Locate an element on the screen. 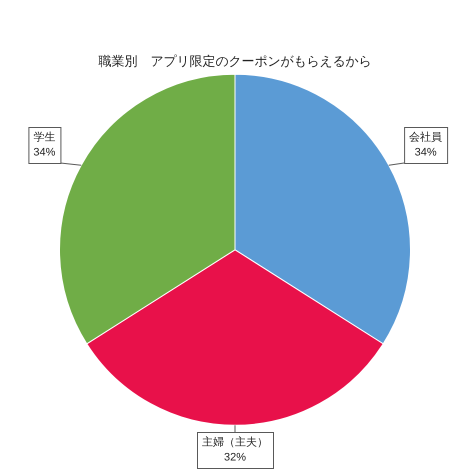  chart-title: 職業別 アプリ限定のクーポンがもらえるから is located at coordinates (235, 60).